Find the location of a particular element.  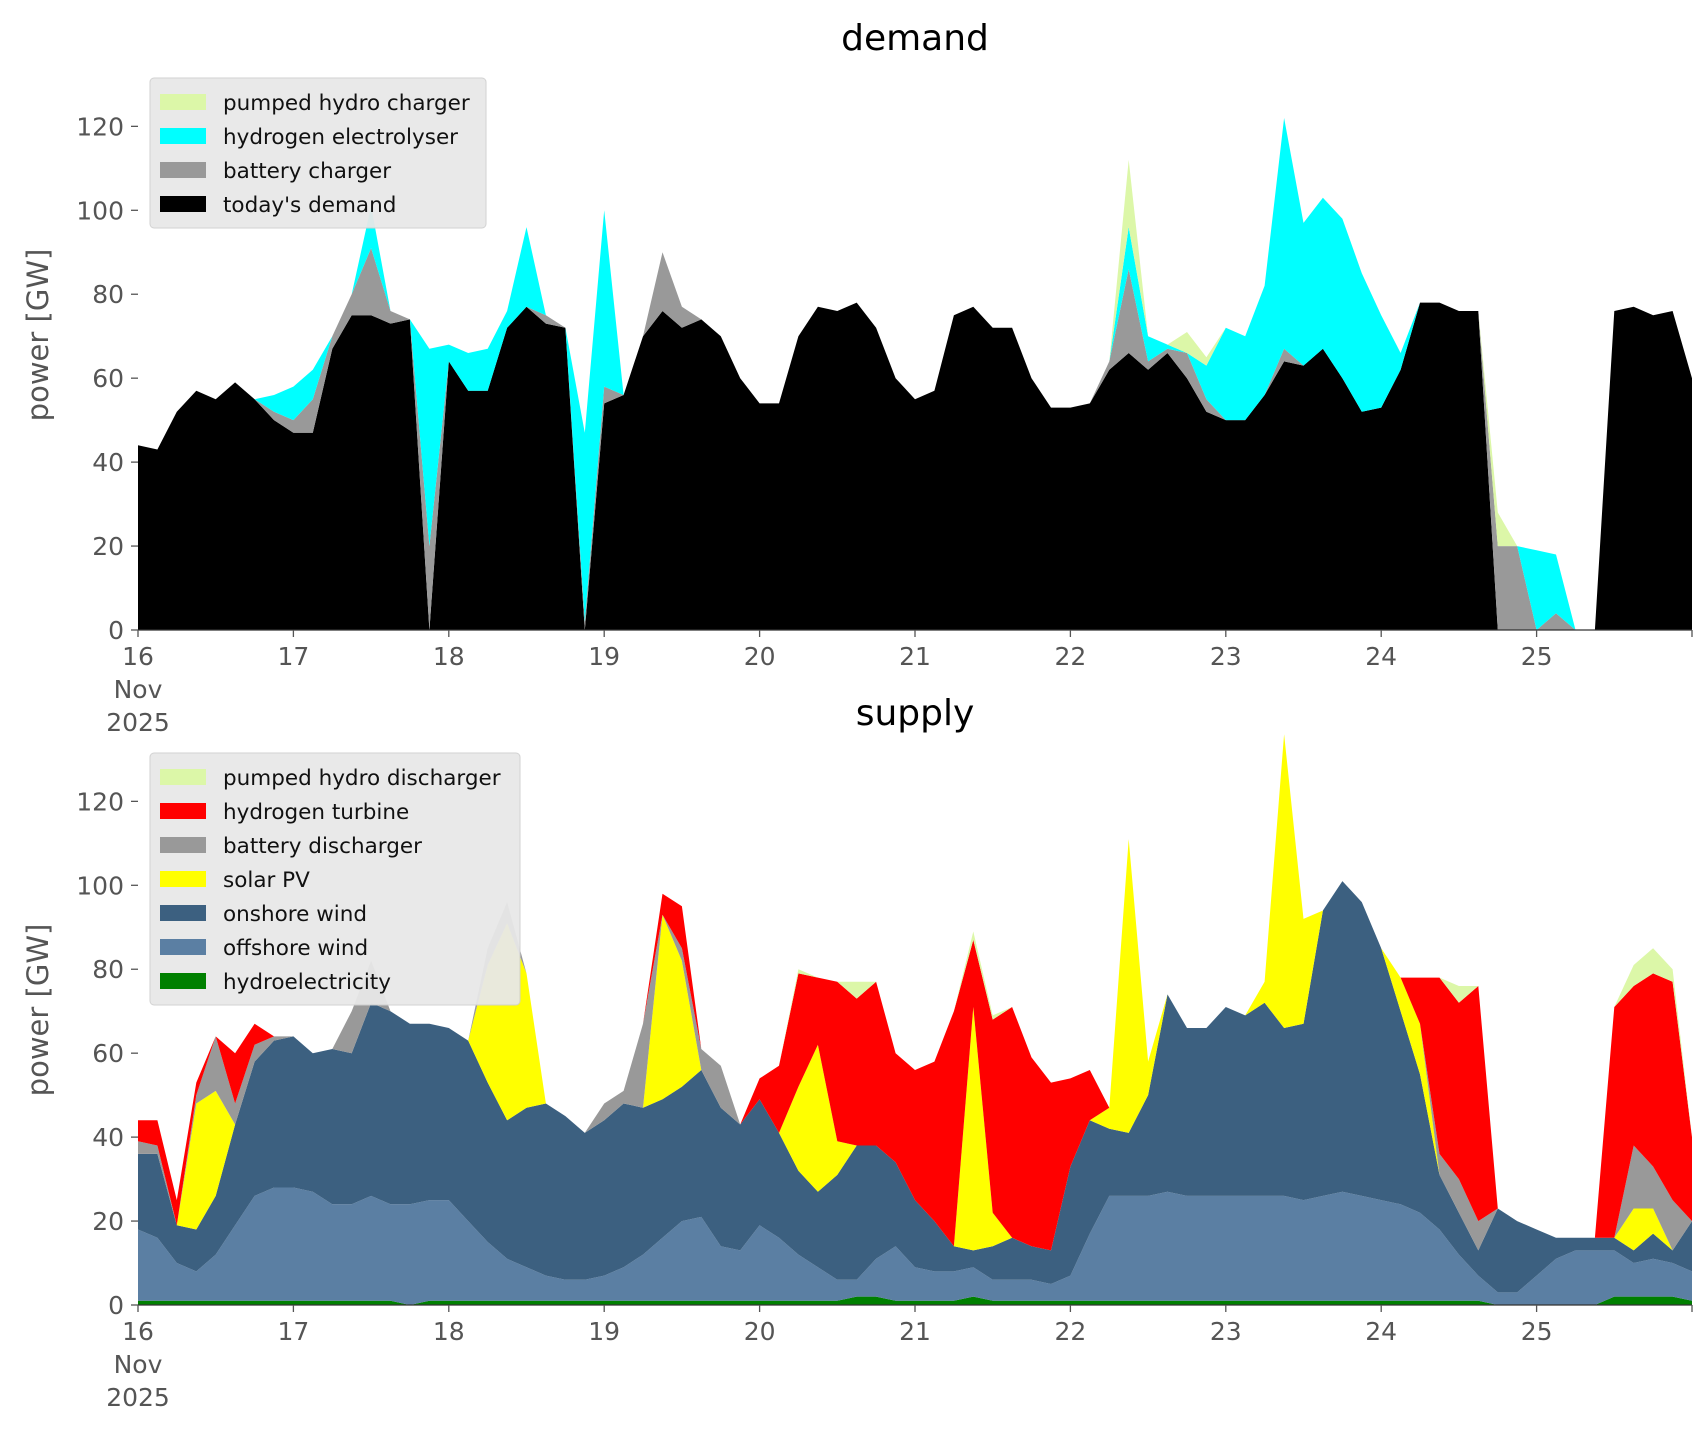

supply-x-tick-label: 20 is located at coordinates (760, 1331).